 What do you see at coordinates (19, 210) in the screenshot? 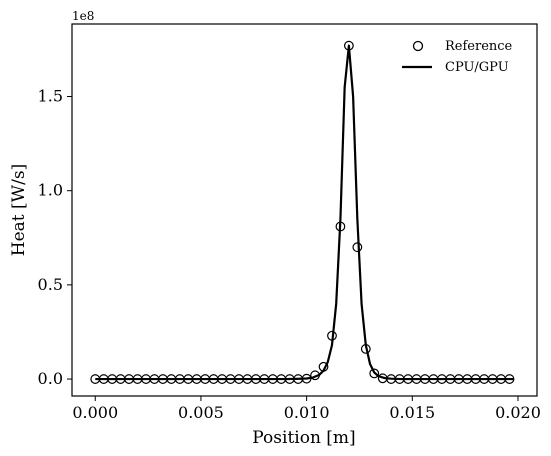
I see `y-axis-label: Heat [W/s]` at bounding box center [19, 210].